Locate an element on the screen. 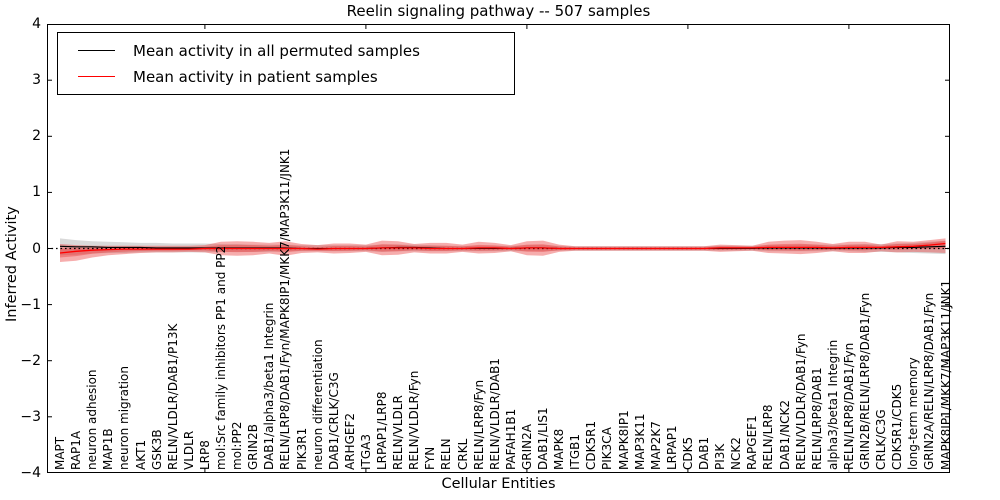  entity-label: MAP2K7 is located at coordinates (655, 445).